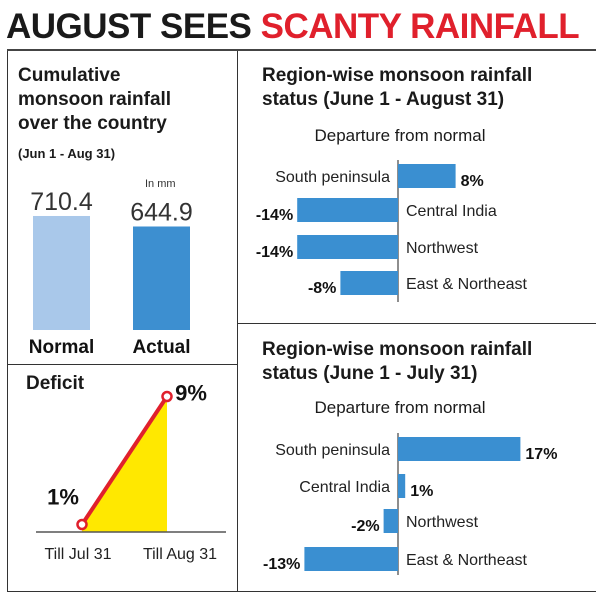  What do you see at coordinates (161, 278) in the screenshot?
I see `cumulative-bar-actual` at bounding box center [161, 278].